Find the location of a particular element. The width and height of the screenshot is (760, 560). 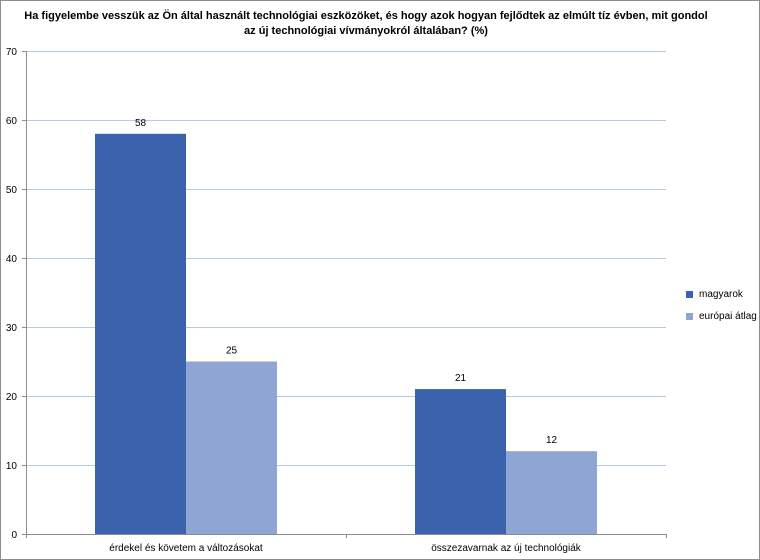

legend-item-magyarok: magyarok is located at coordinates (721, 294).